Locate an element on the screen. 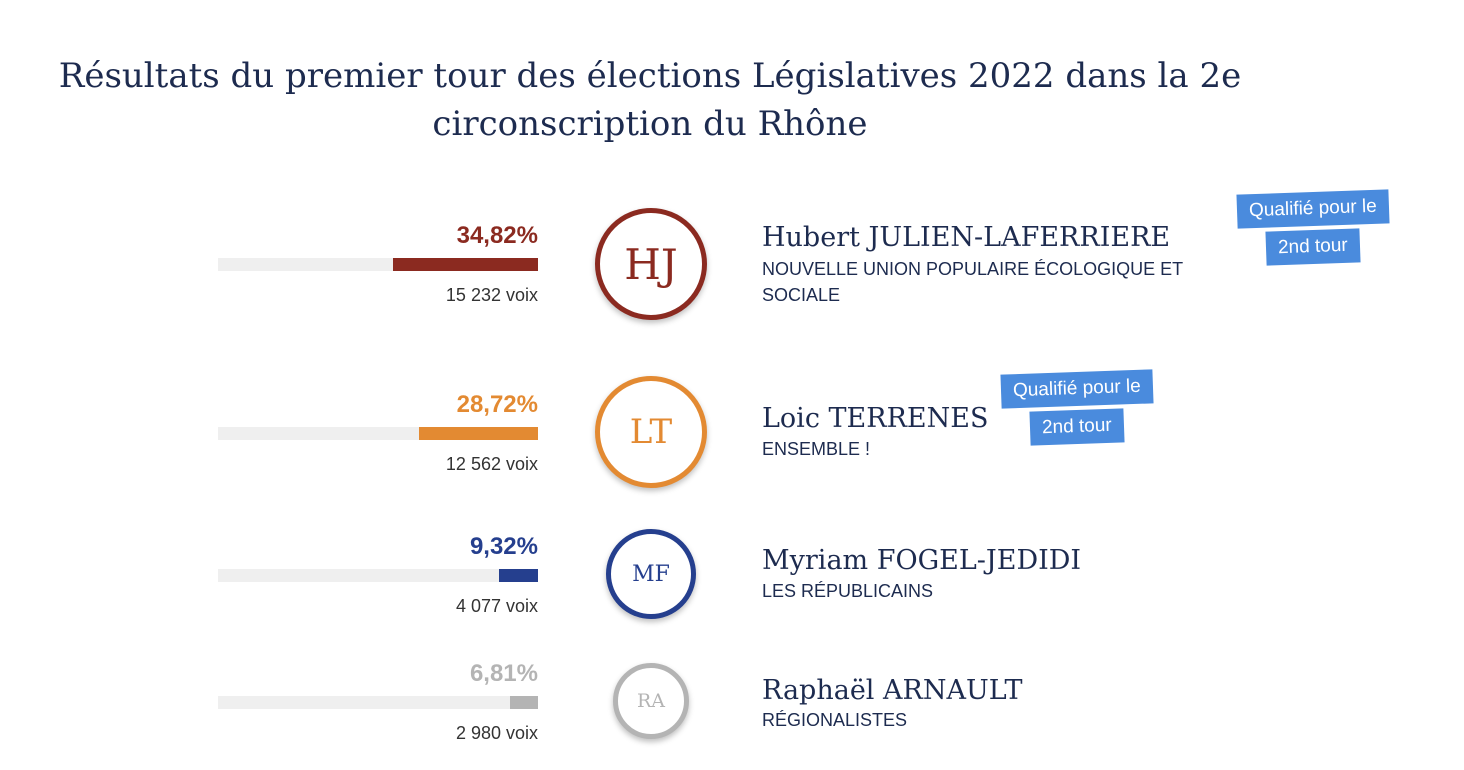  percent-label: 9,32% is located at coordinates (503, 546).